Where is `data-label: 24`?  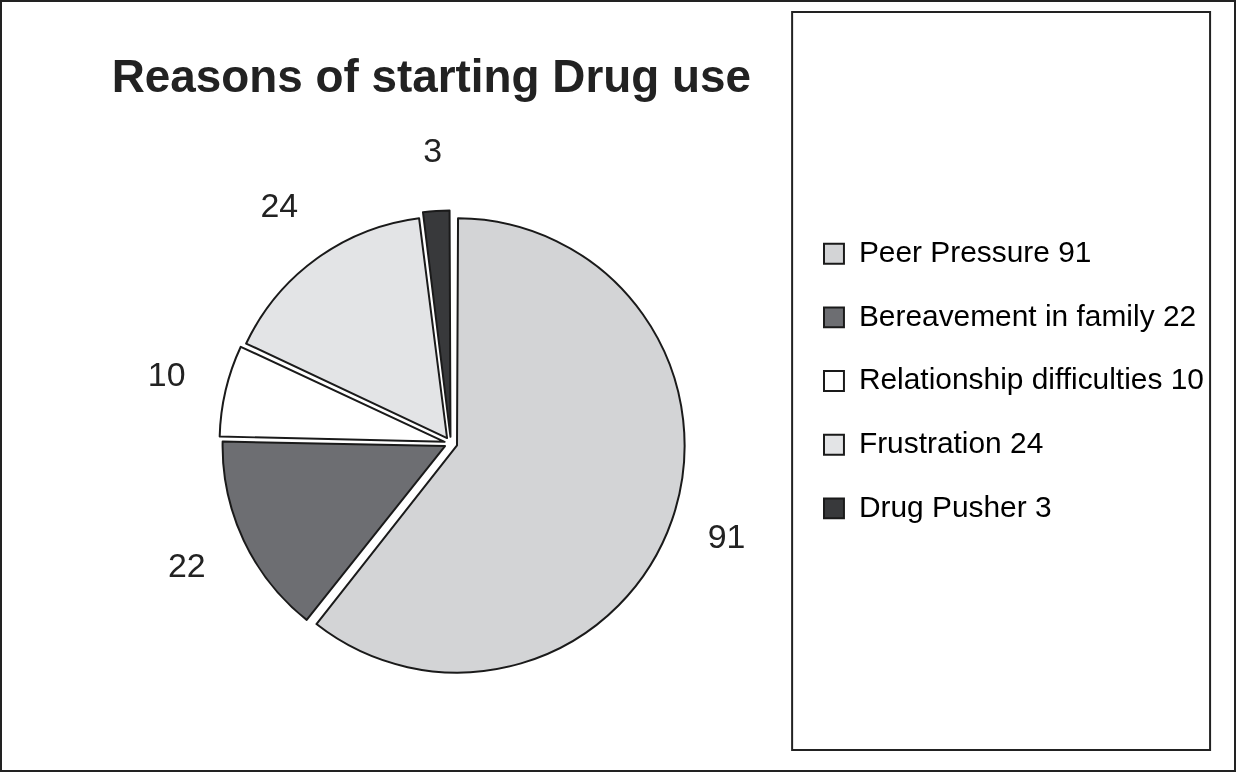
data-label: 24 is located at coordinates (279, 204).